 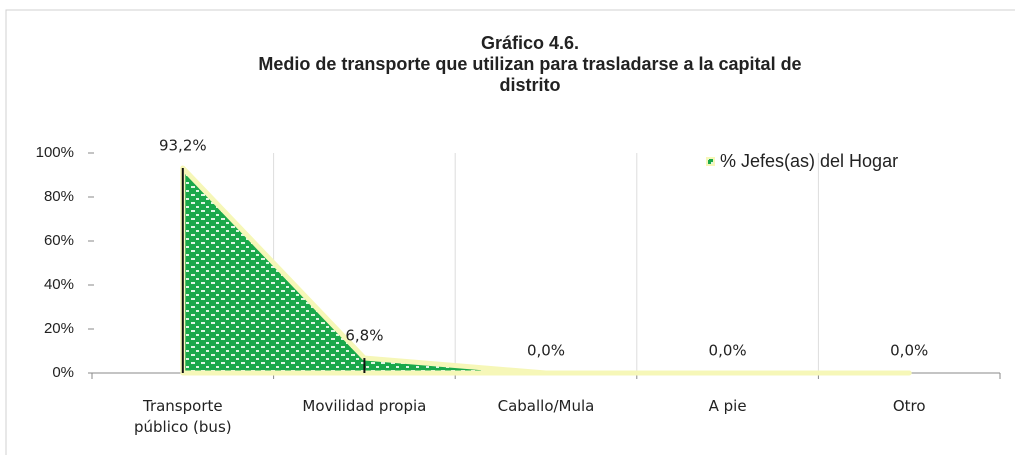 What do you see at coordinates (364, 336) in the screenshot?
I see `value-label: 6,8%` at bounding box center [364, 336].